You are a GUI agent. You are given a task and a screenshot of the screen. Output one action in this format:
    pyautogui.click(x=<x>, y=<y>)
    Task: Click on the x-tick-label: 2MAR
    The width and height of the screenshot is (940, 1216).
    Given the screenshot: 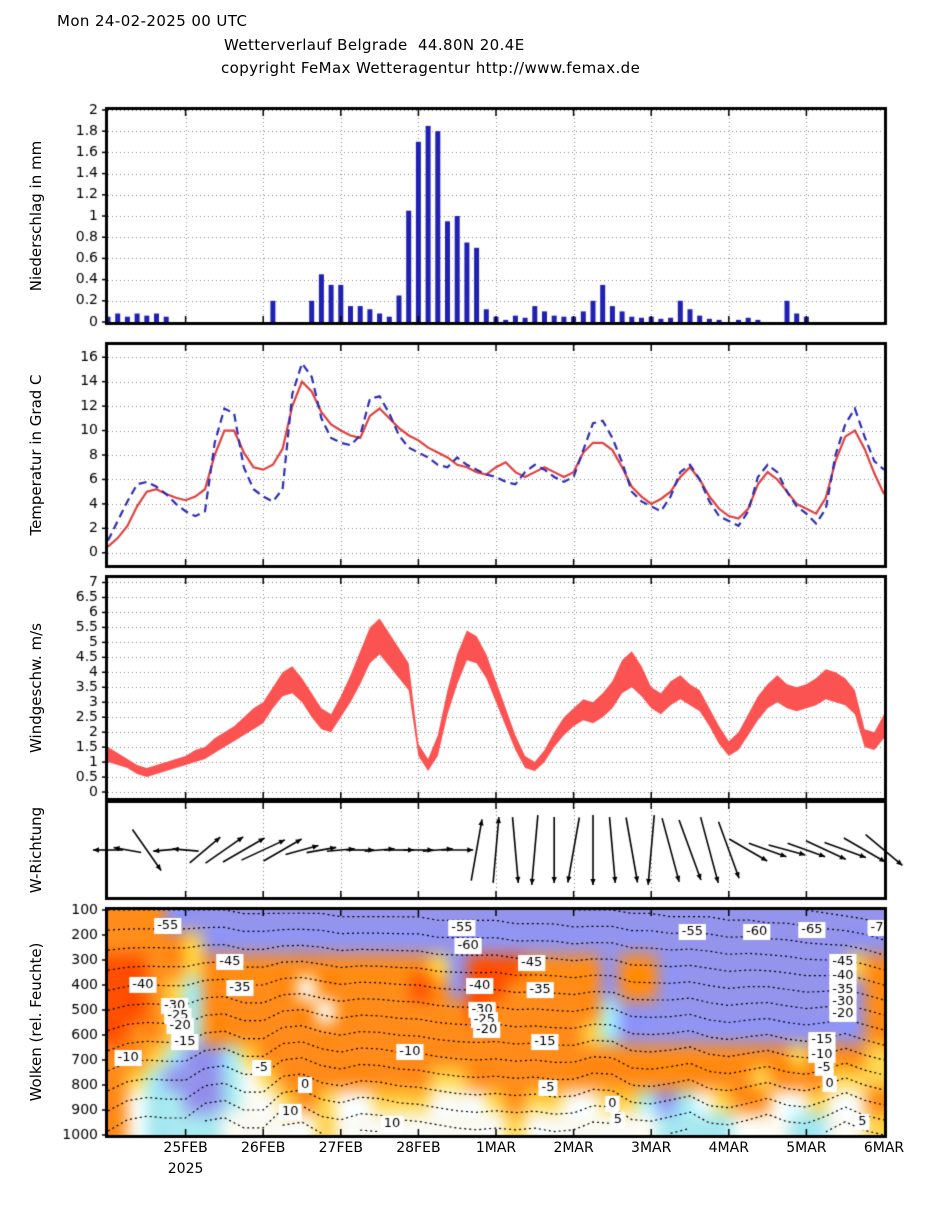 What is the action you would take?
    pyautogui.click(x=573, y=1148)
    